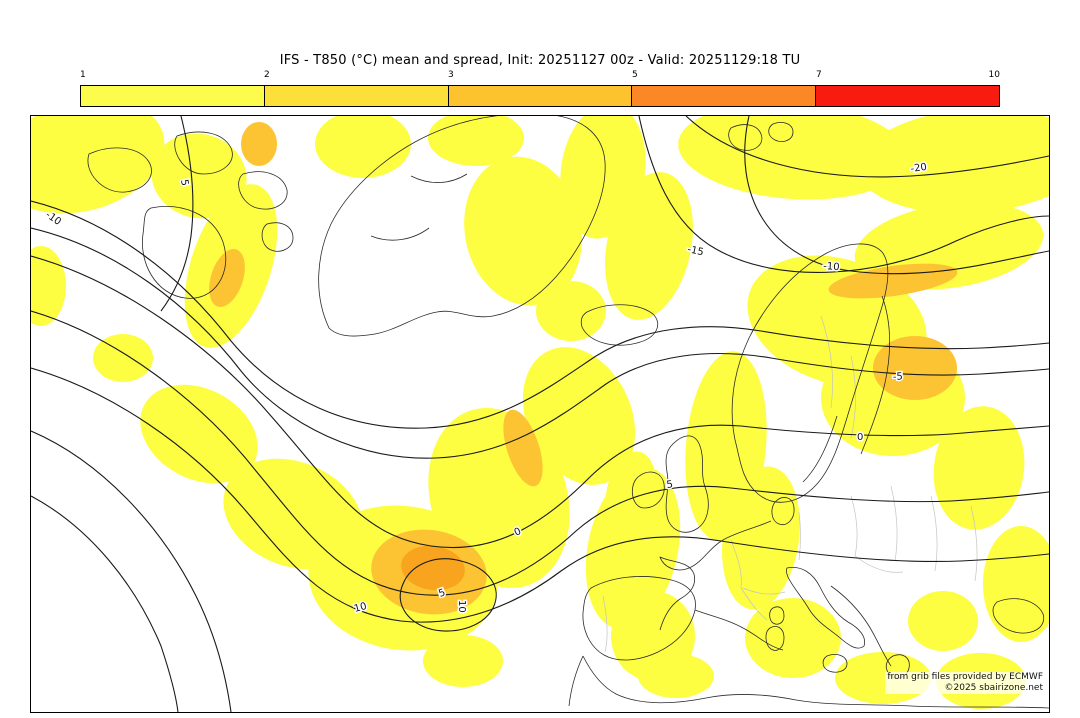 The image size is (1080, 718). I want to click on colorbar-labels: 1 2 3 5 7 10, so click(540, 76).